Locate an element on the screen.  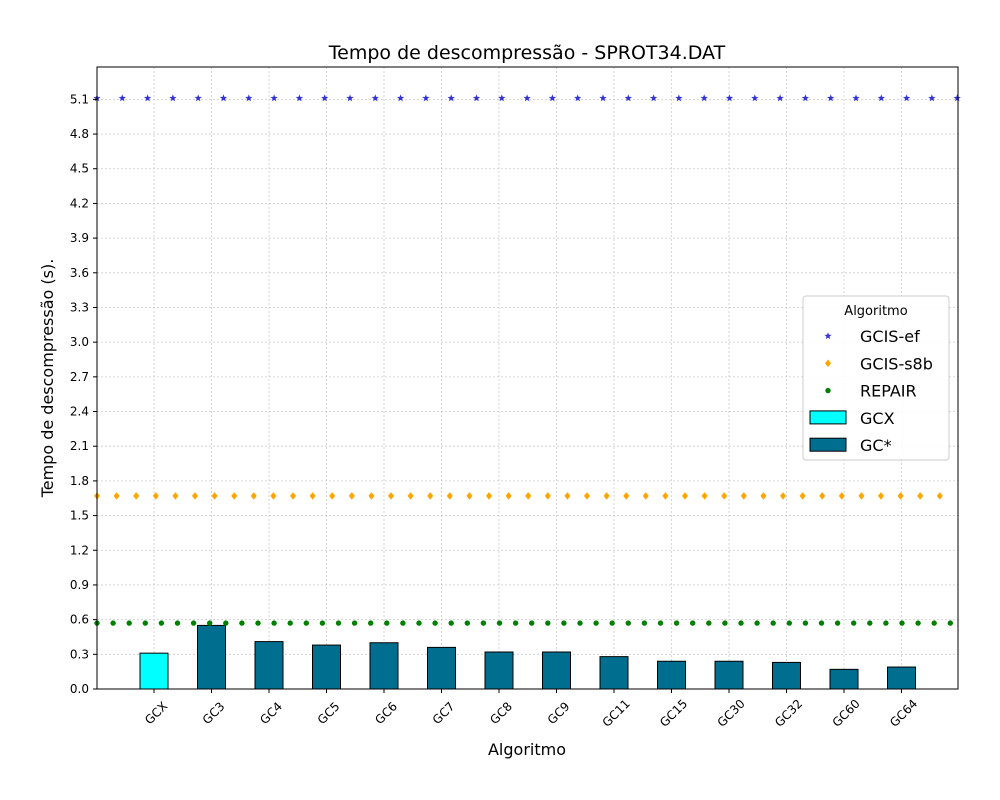
y-tick-label: 2.1 is located at coordinates (79, 446).